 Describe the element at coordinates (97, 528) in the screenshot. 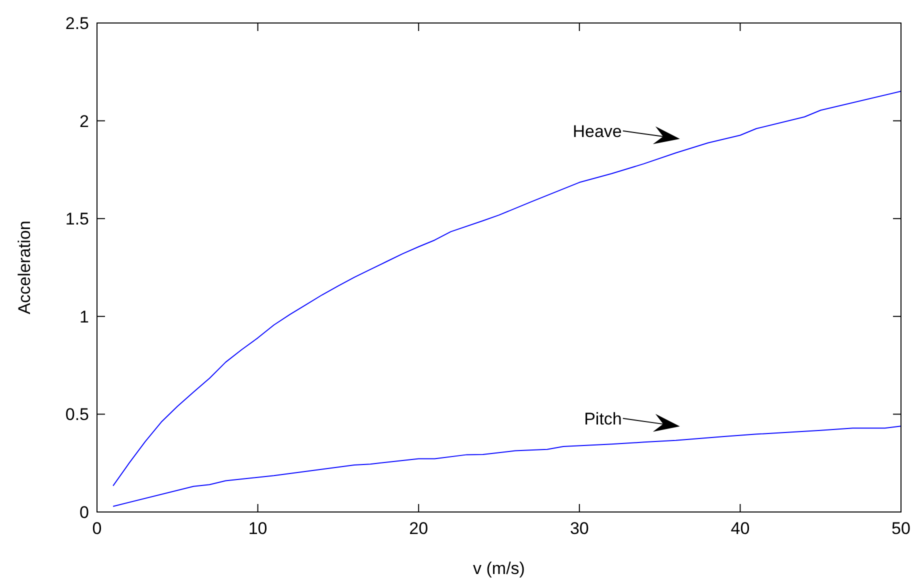

I see `x-tick-label: 0` at that location.